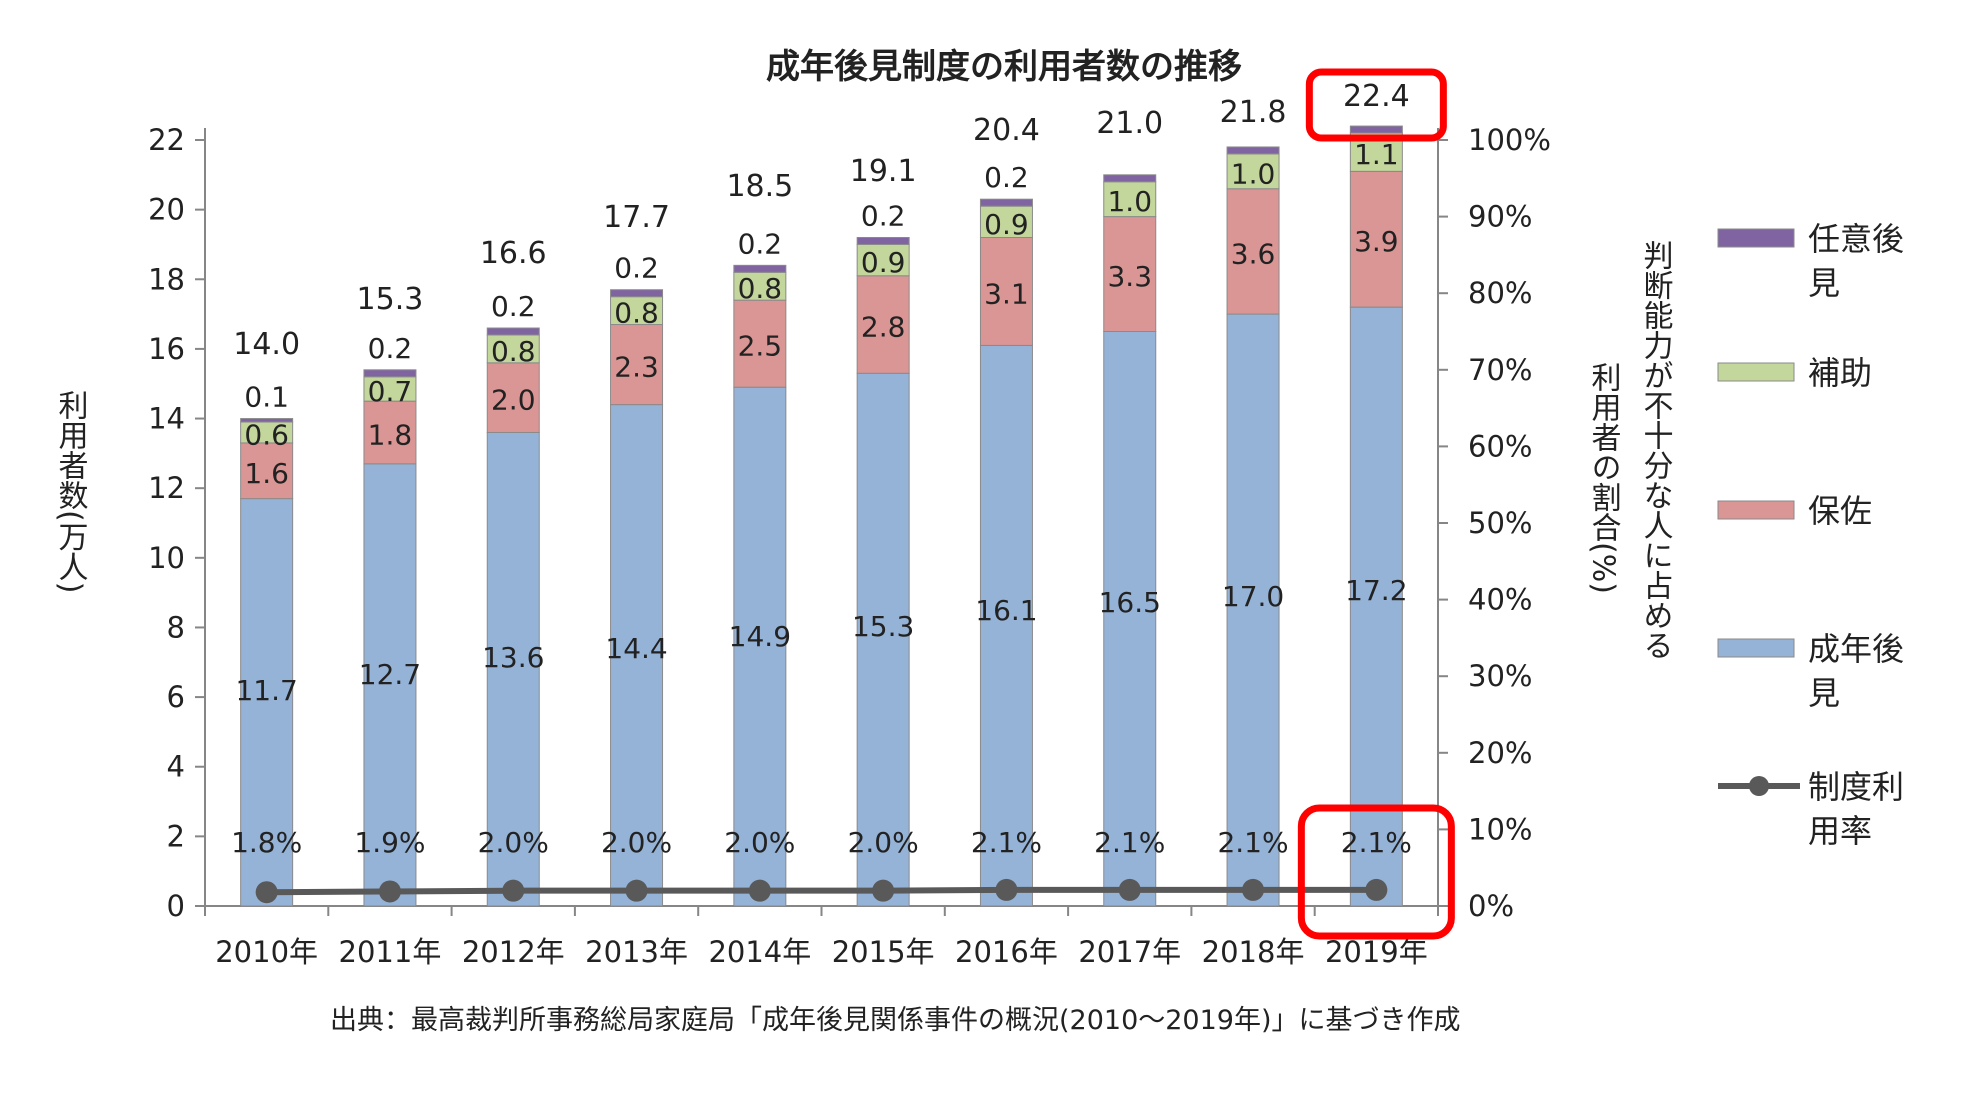 The height and width of the screenshot is (1094, 1968). I want to click on segment-label-hojo: 0.6, so click(266, 434).